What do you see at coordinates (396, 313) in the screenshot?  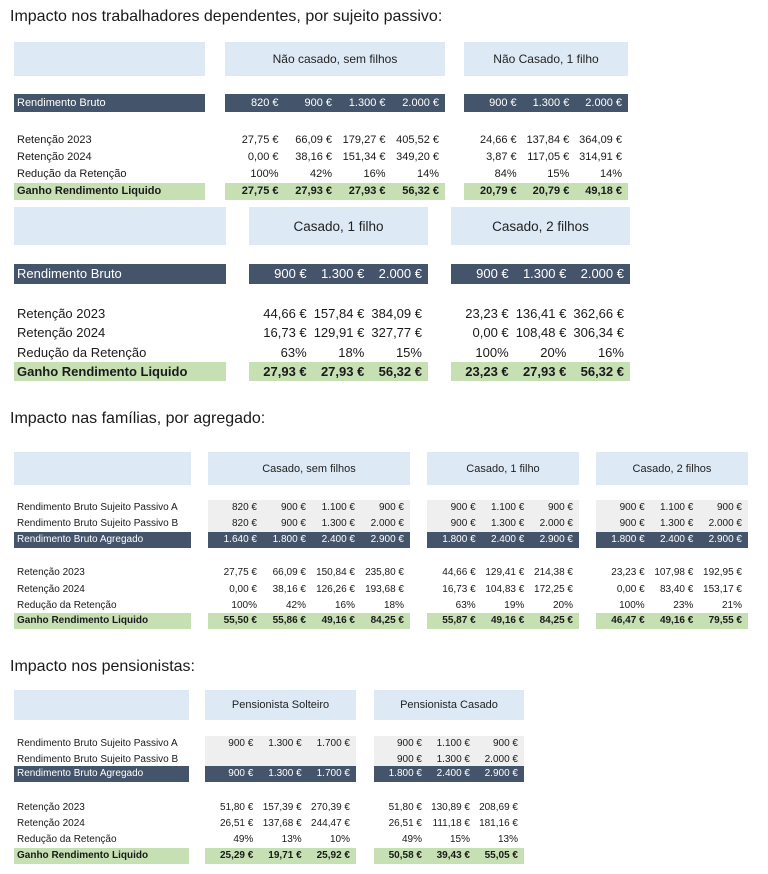 I see `cell-value: 384,09 €` at bounding box center [396, 313].